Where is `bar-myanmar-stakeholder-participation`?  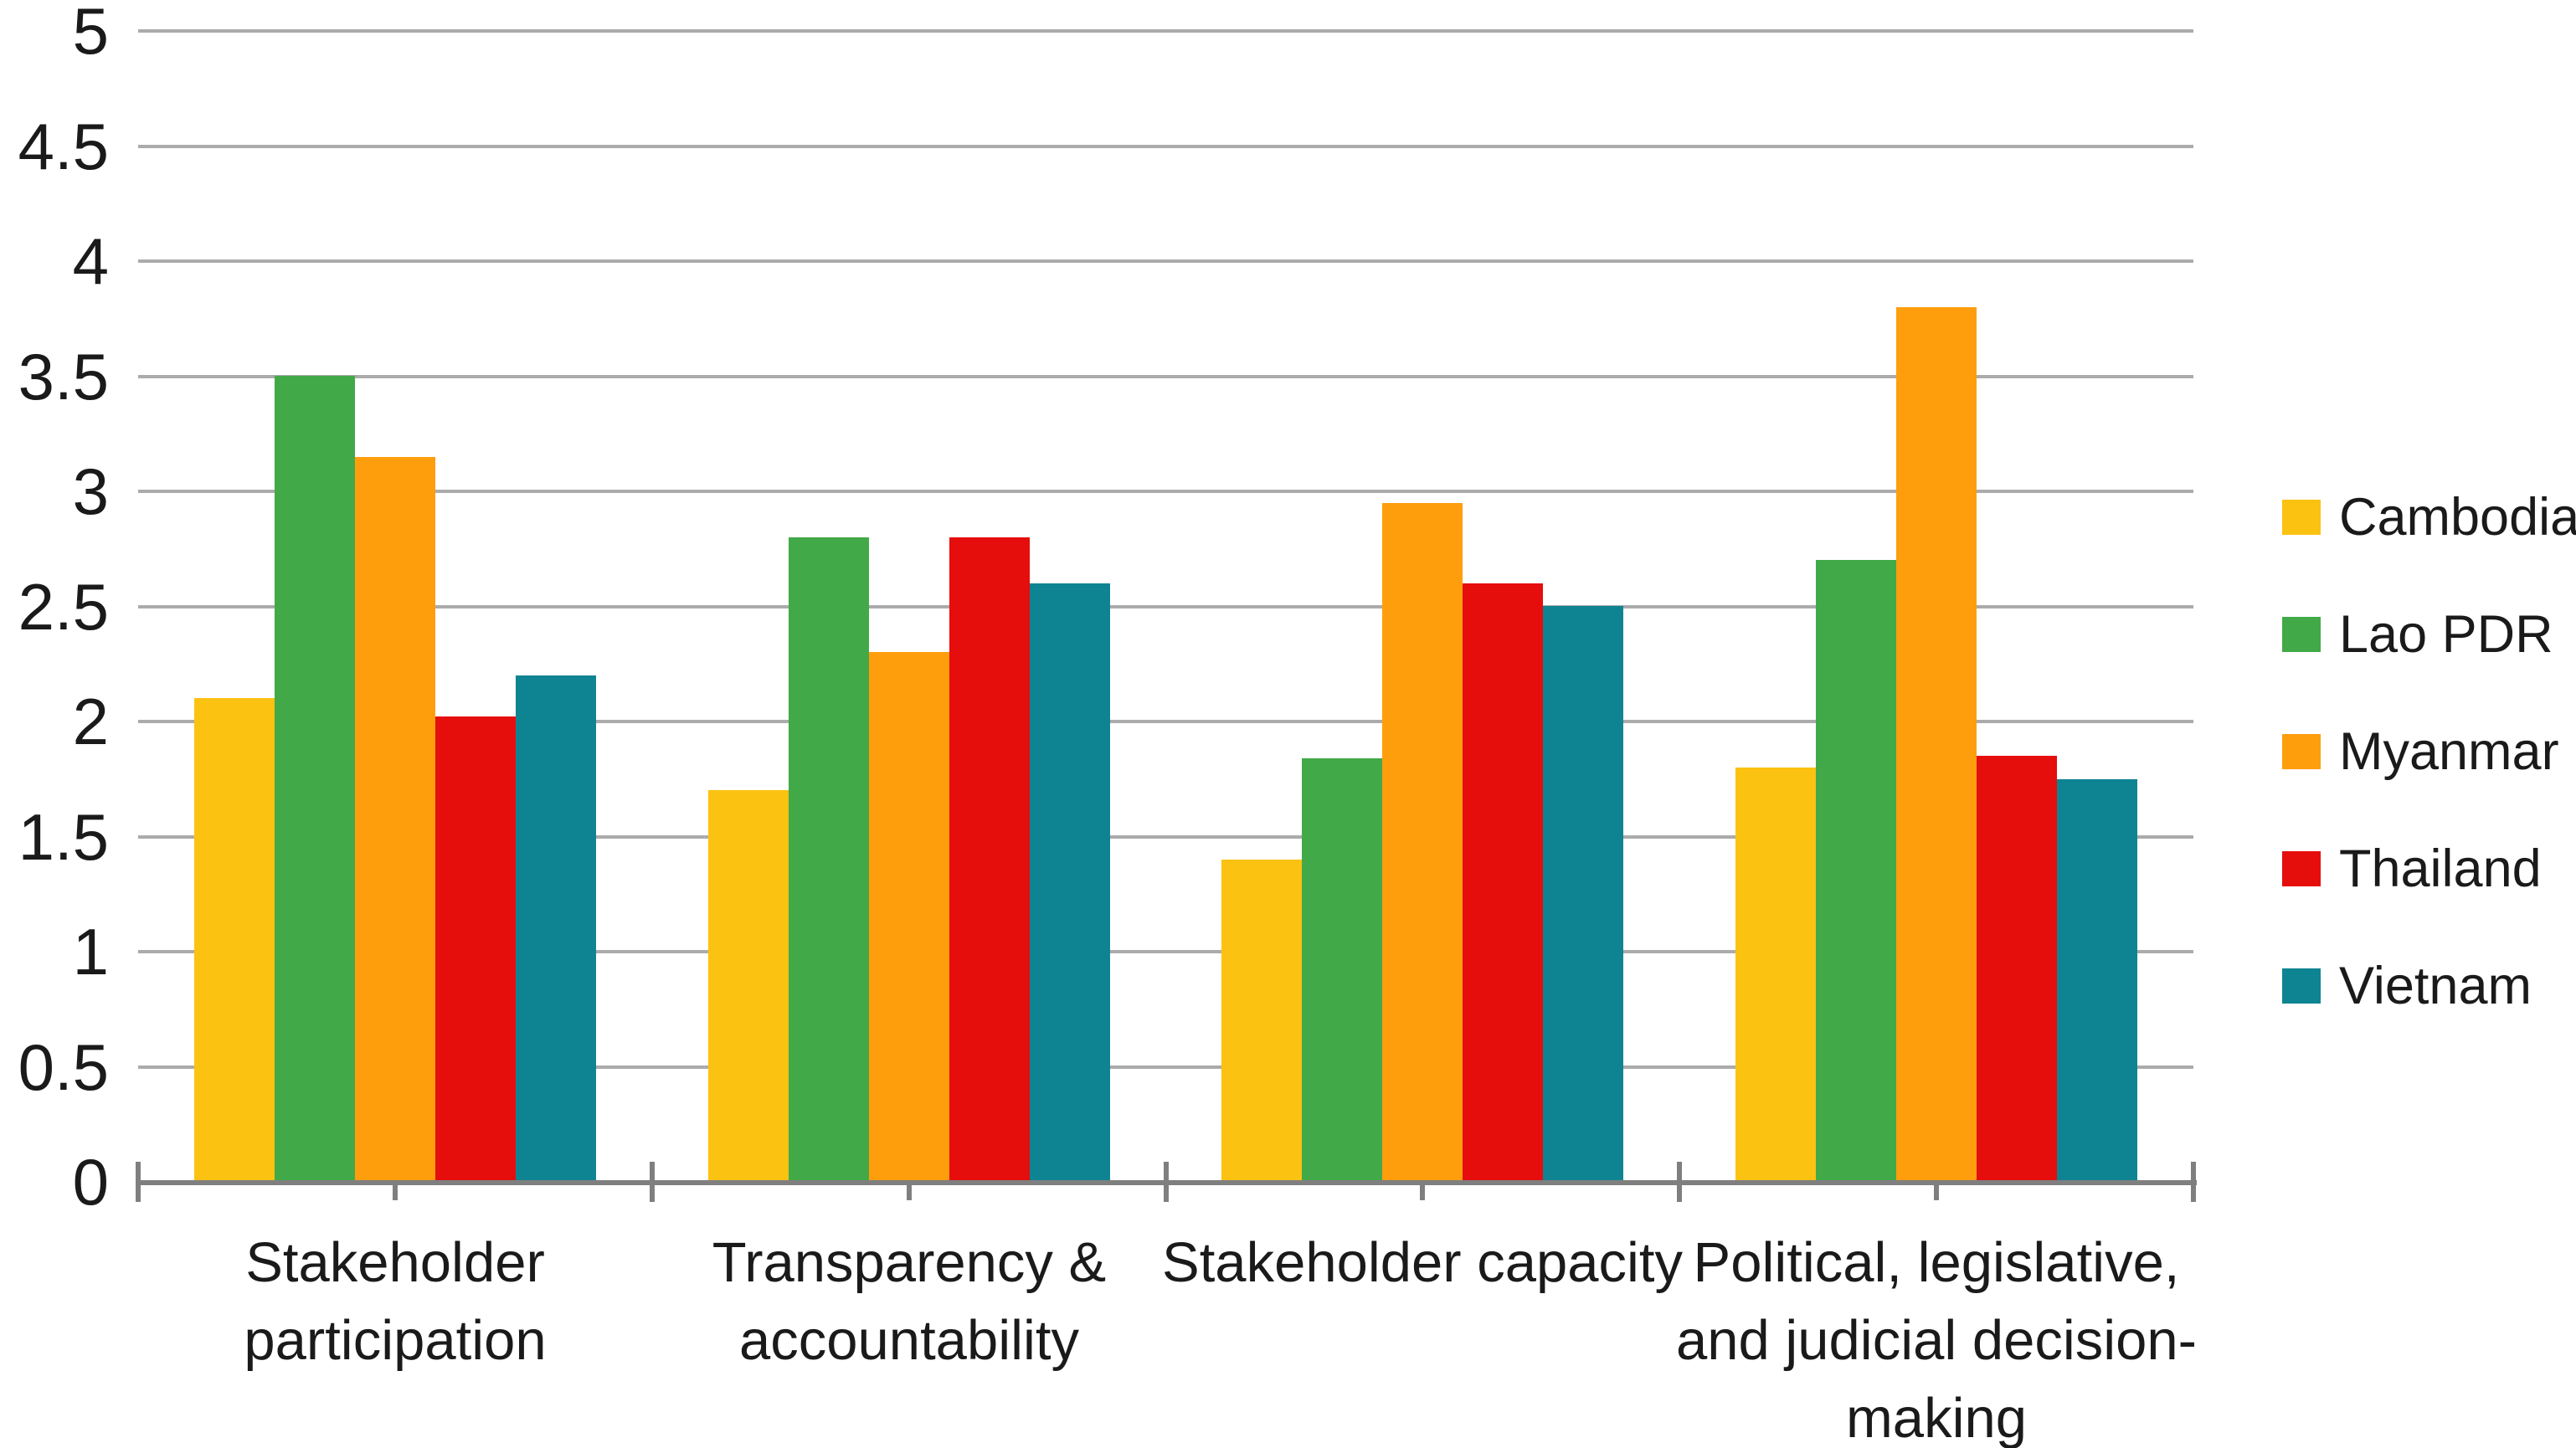 bar-myanmar-stakeholder-participation is located at coordinates (395, 819).